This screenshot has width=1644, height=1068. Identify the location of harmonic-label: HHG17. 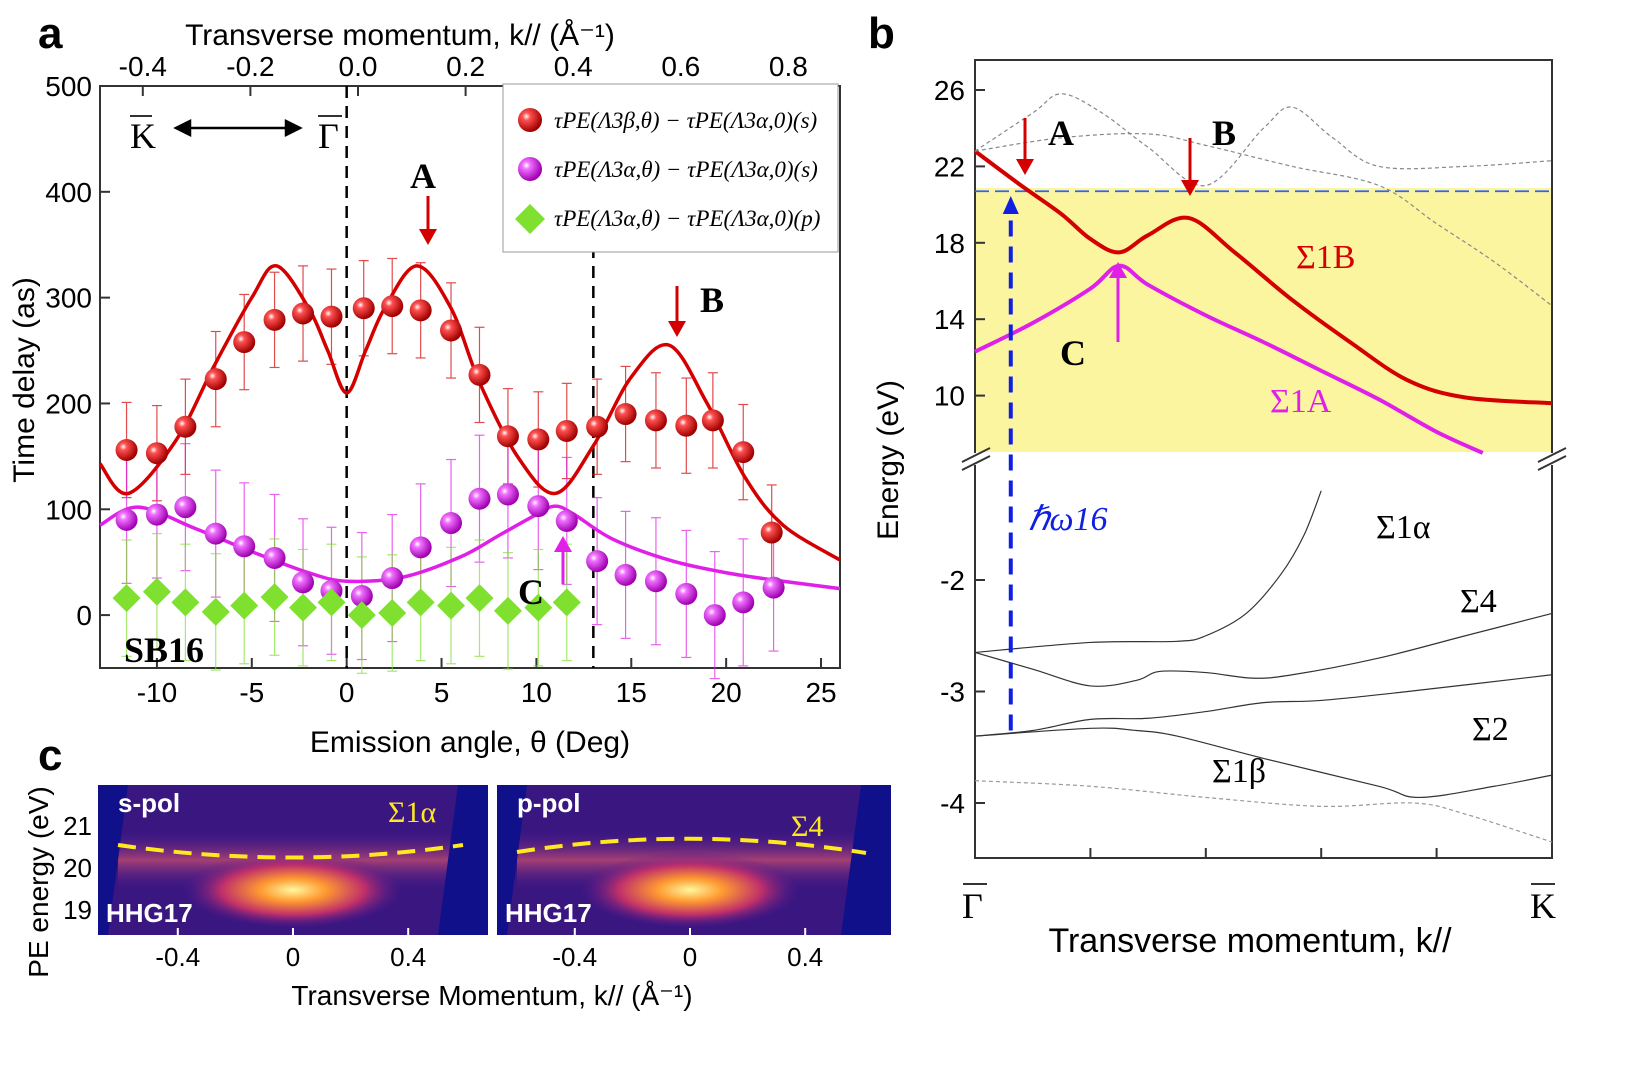
(548, 913).